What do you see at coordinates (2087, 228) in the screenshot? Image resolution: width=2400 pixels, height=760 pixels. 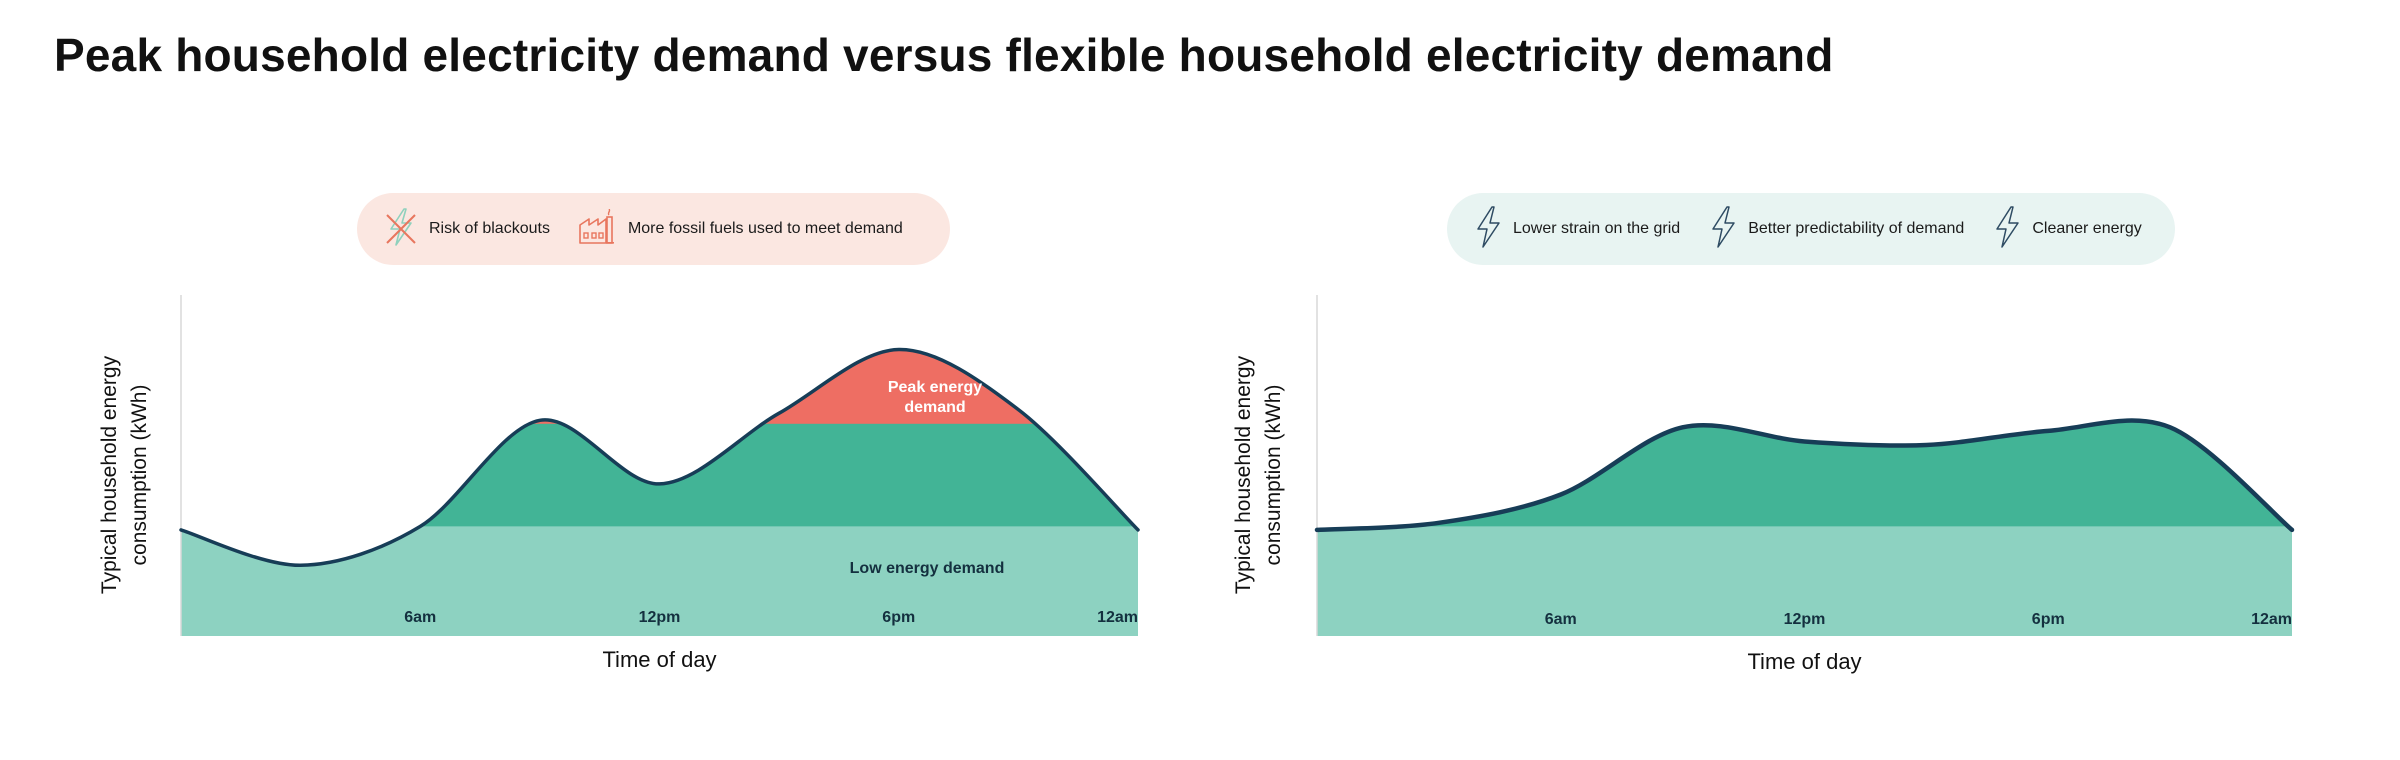 I see `legend-label: Cleaner energy` at bounding box center [2087, 228].